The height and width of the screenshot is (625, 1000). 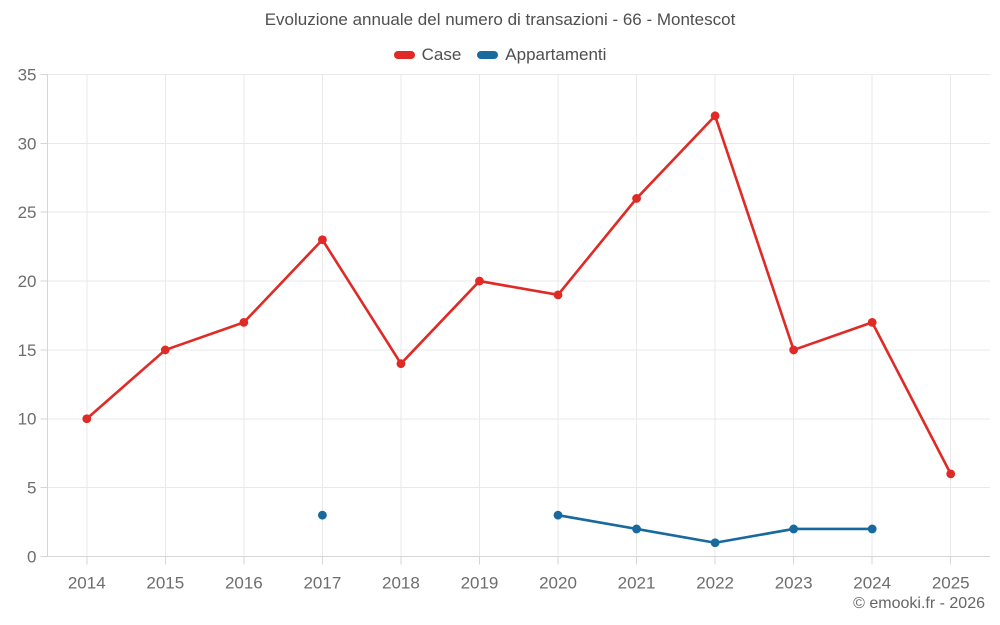 I want to click on series-appartamenti, so click(x=597, y=529).